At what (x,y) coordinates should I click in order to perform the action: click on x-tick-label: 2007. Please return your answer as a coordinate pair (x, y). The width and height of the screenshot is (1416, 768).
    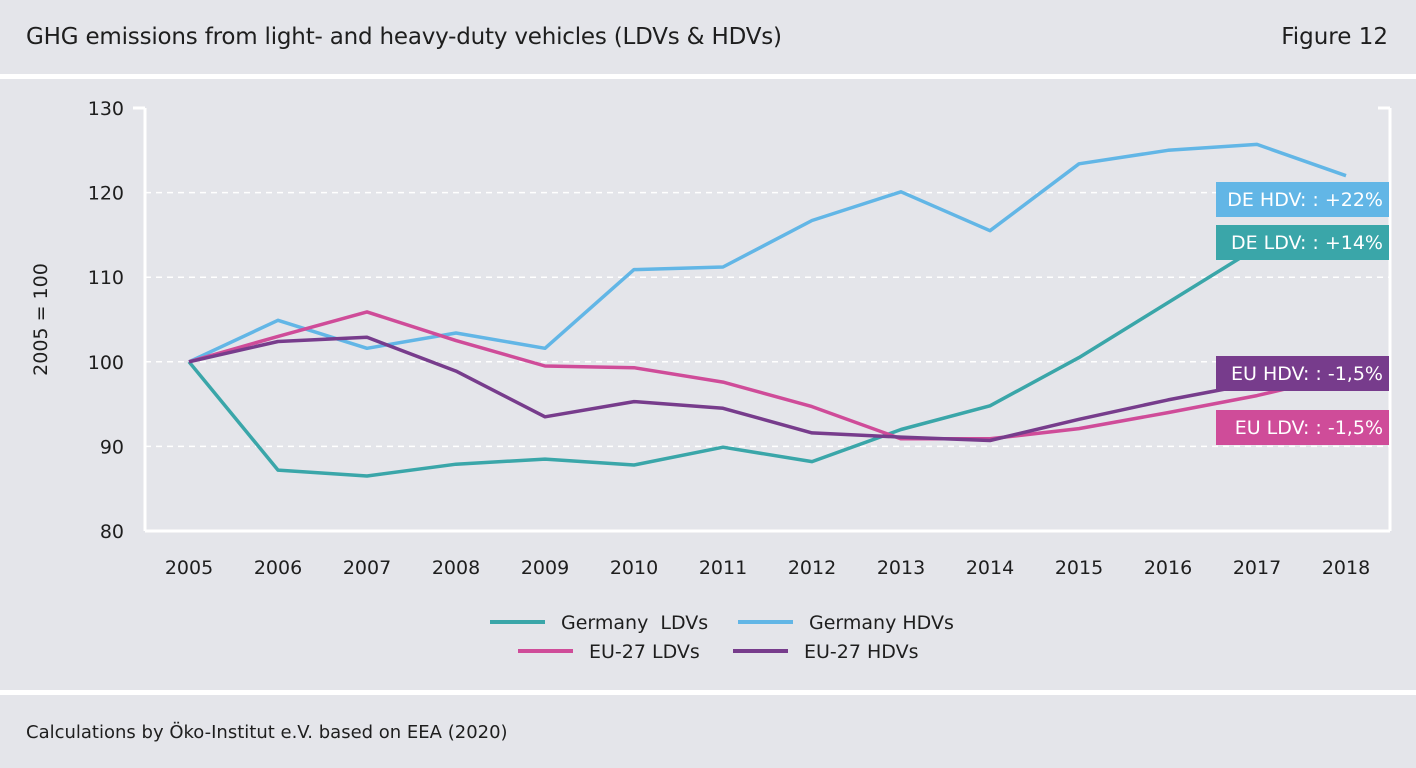
    Looking at the image, I should click on (367, 568).